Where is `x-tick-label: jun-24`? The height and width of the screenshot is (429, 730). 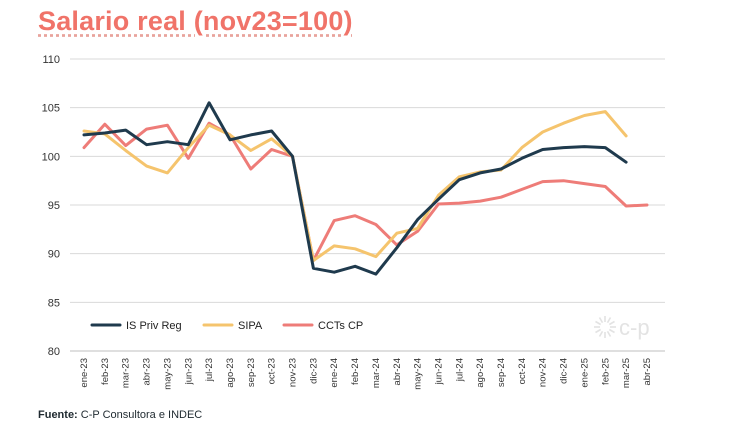 x-tick-label: jun-24 is located at coordinates (438, 371).